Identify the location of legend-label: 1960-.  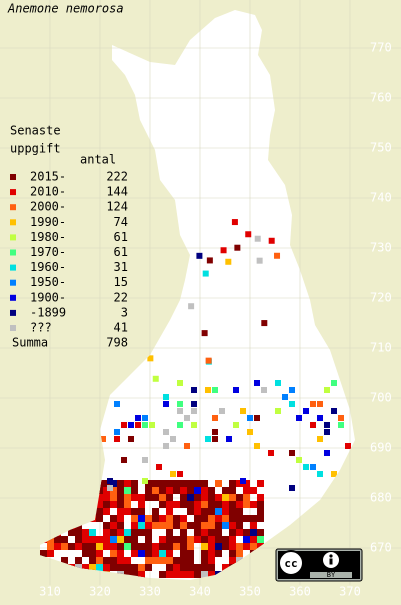
(48, 267).